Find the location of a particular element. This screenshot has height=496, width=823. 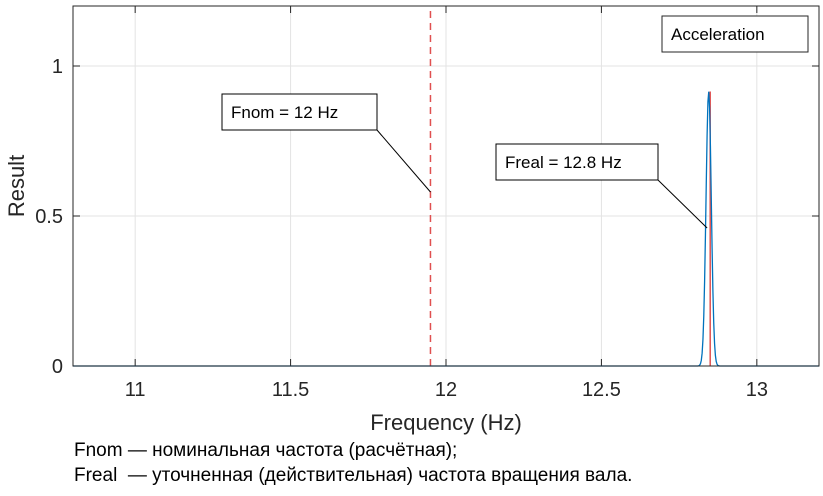

x-axis-label: Frequency (Hz) is located at coordinates (446, 422).